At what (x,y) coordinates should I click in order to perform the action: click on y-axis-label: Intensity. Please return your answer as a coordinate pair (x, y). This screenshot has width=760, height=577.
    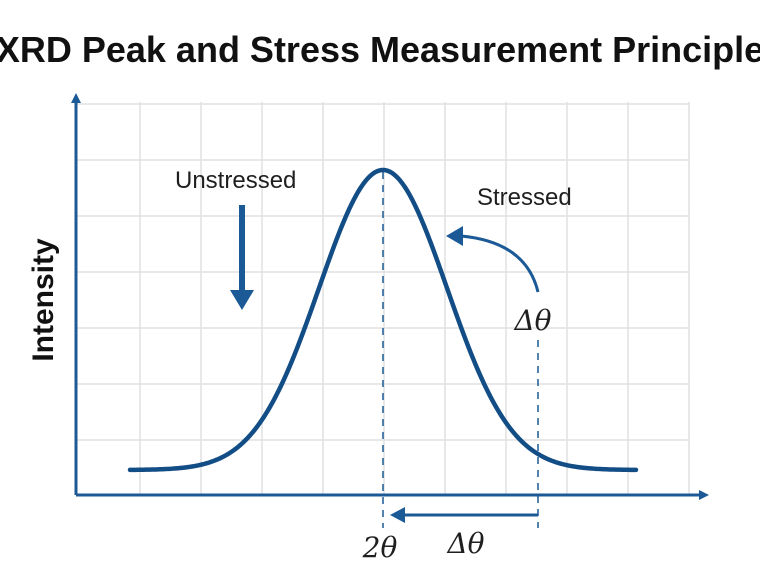
    Looking at the image, I should click on (43, 300).